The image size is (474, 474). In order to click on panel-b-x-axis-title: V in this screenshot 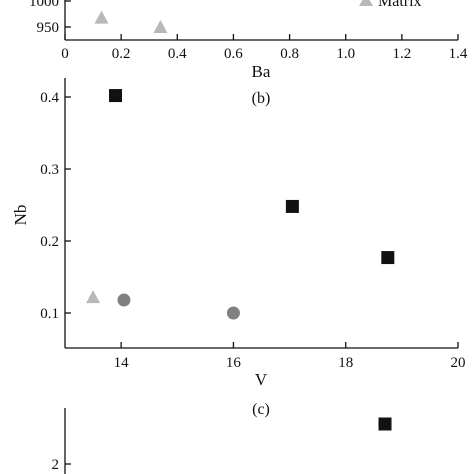, I will do `click(261, 379)`.